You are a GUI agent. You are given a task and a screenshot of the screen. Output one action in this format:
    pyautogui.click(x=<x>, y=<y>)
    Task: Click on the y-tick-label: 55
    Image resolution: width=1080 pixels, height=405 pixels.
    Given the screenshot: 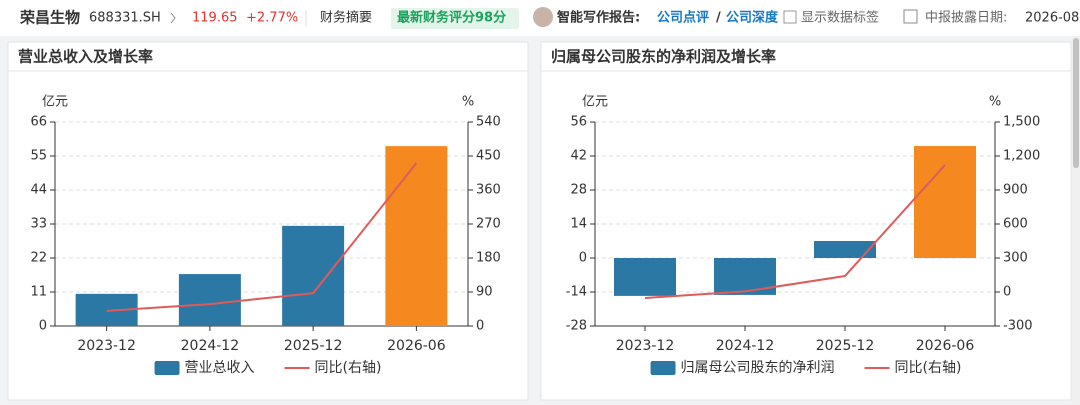 What is the action you would take?
    pyautogui.click(x=38, y=156)
    